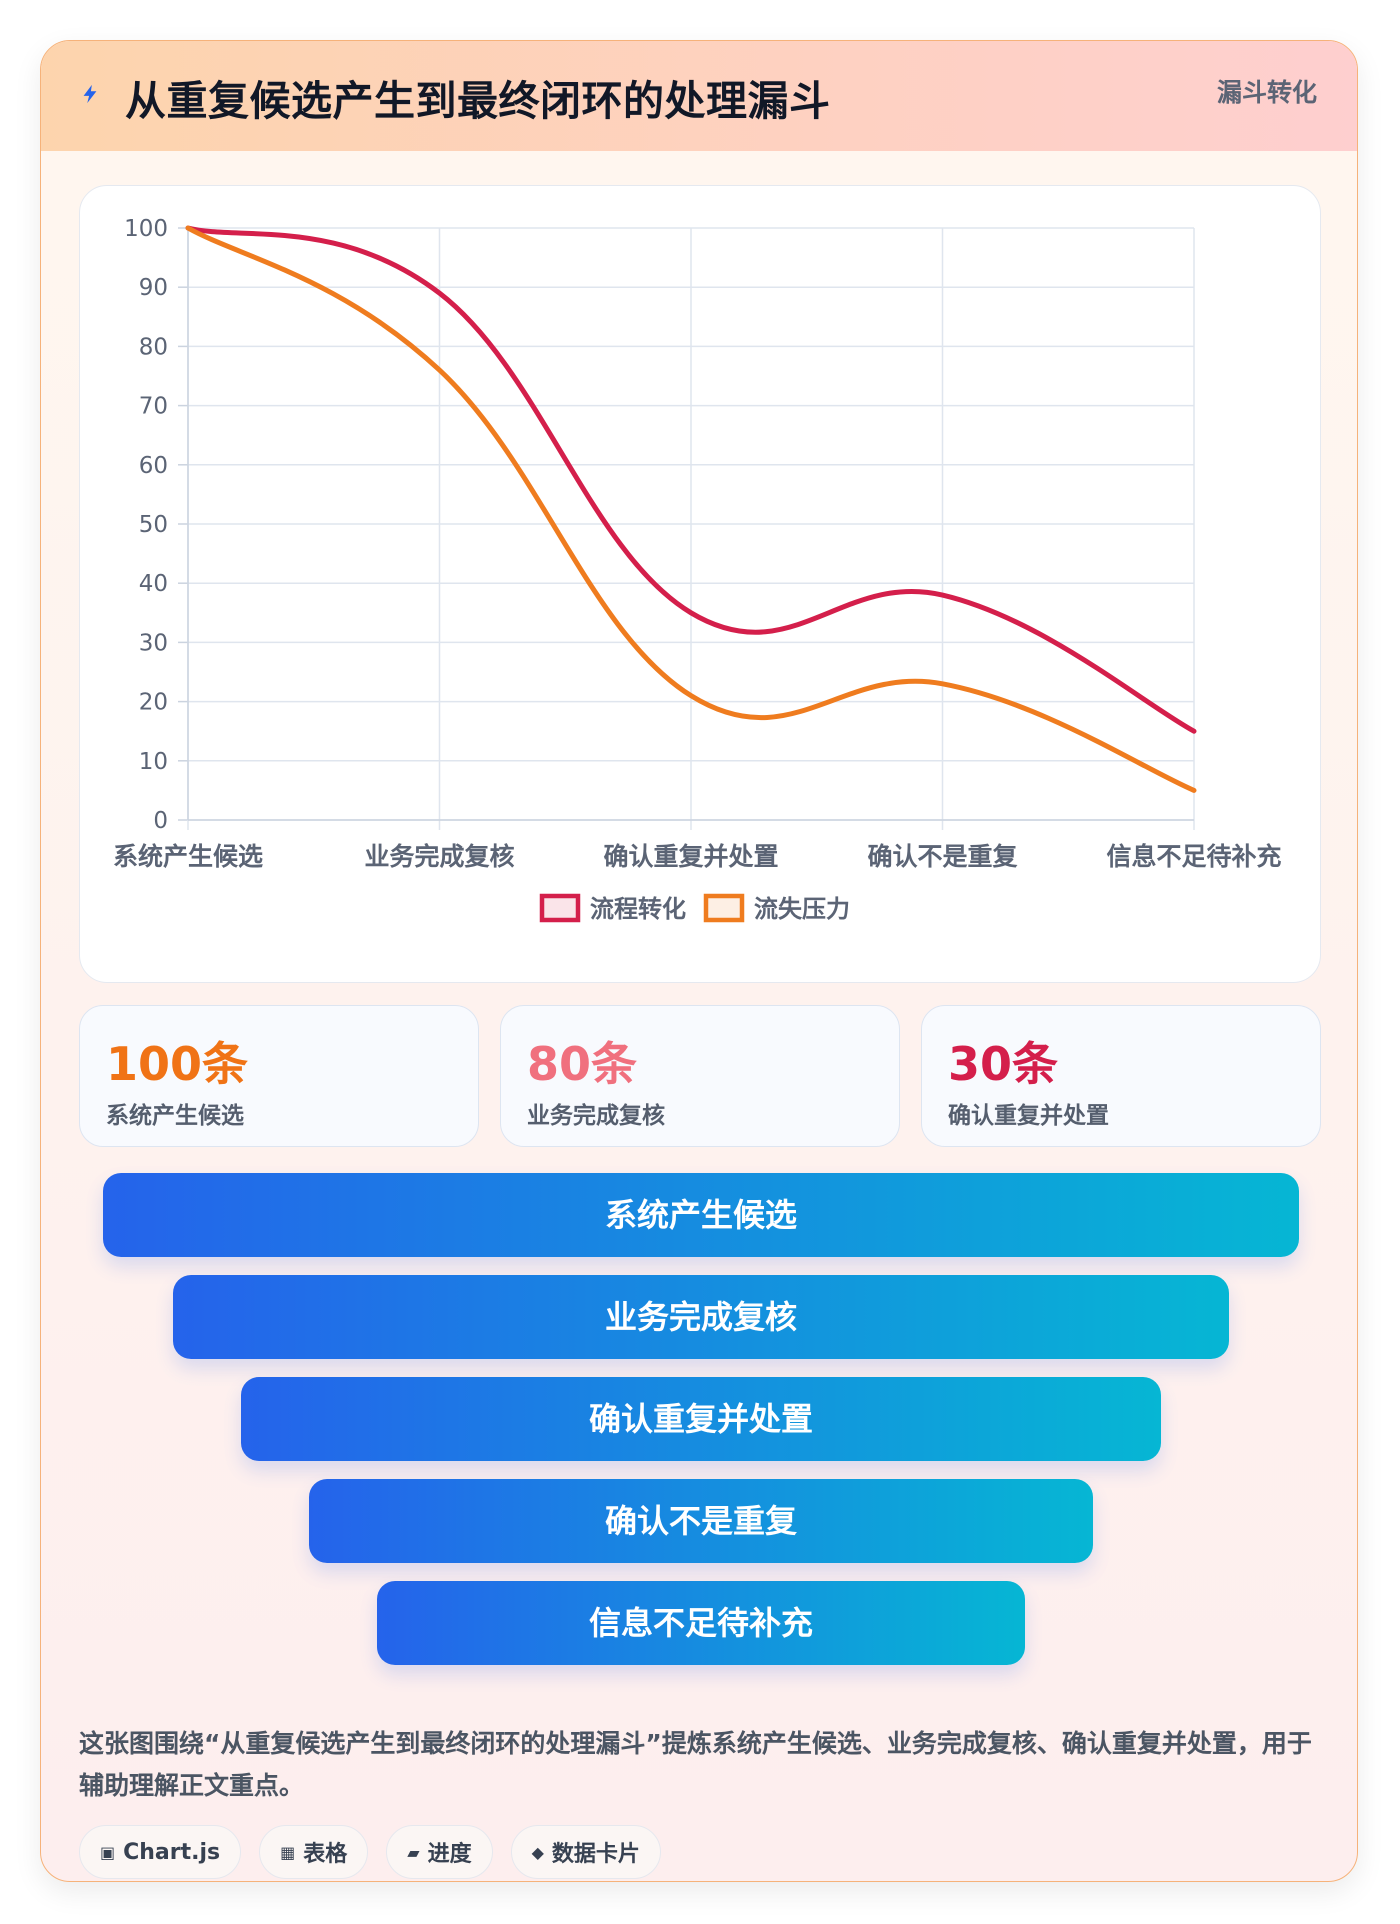  Describe the element at coordinates (153, 288) in the screenshot. I see `y-tick-label: 90` at that location.